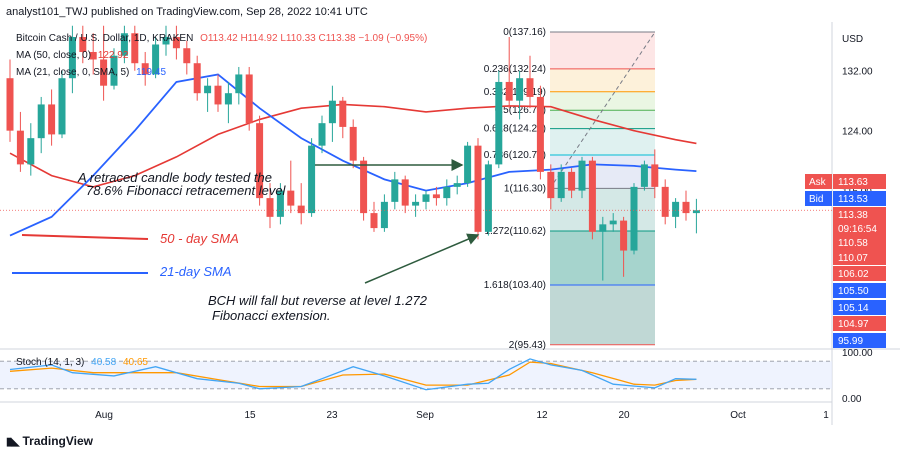 This screenshot has width=900, height=459. I want to click on stoch-legend: Stoch (14, 1, 3) 40.58 40.65, so click(82, 362).